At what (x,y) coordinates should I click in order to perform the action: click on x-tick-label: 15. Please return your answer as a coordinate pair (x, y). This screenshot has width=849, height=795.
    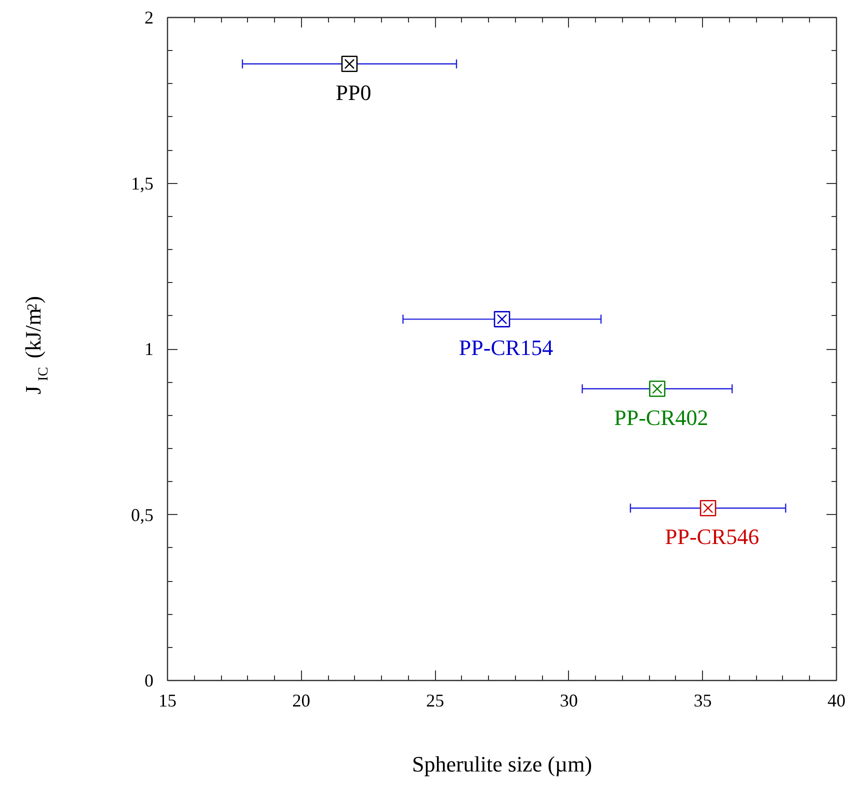
    Looking at the image, I should click on (167, 700).